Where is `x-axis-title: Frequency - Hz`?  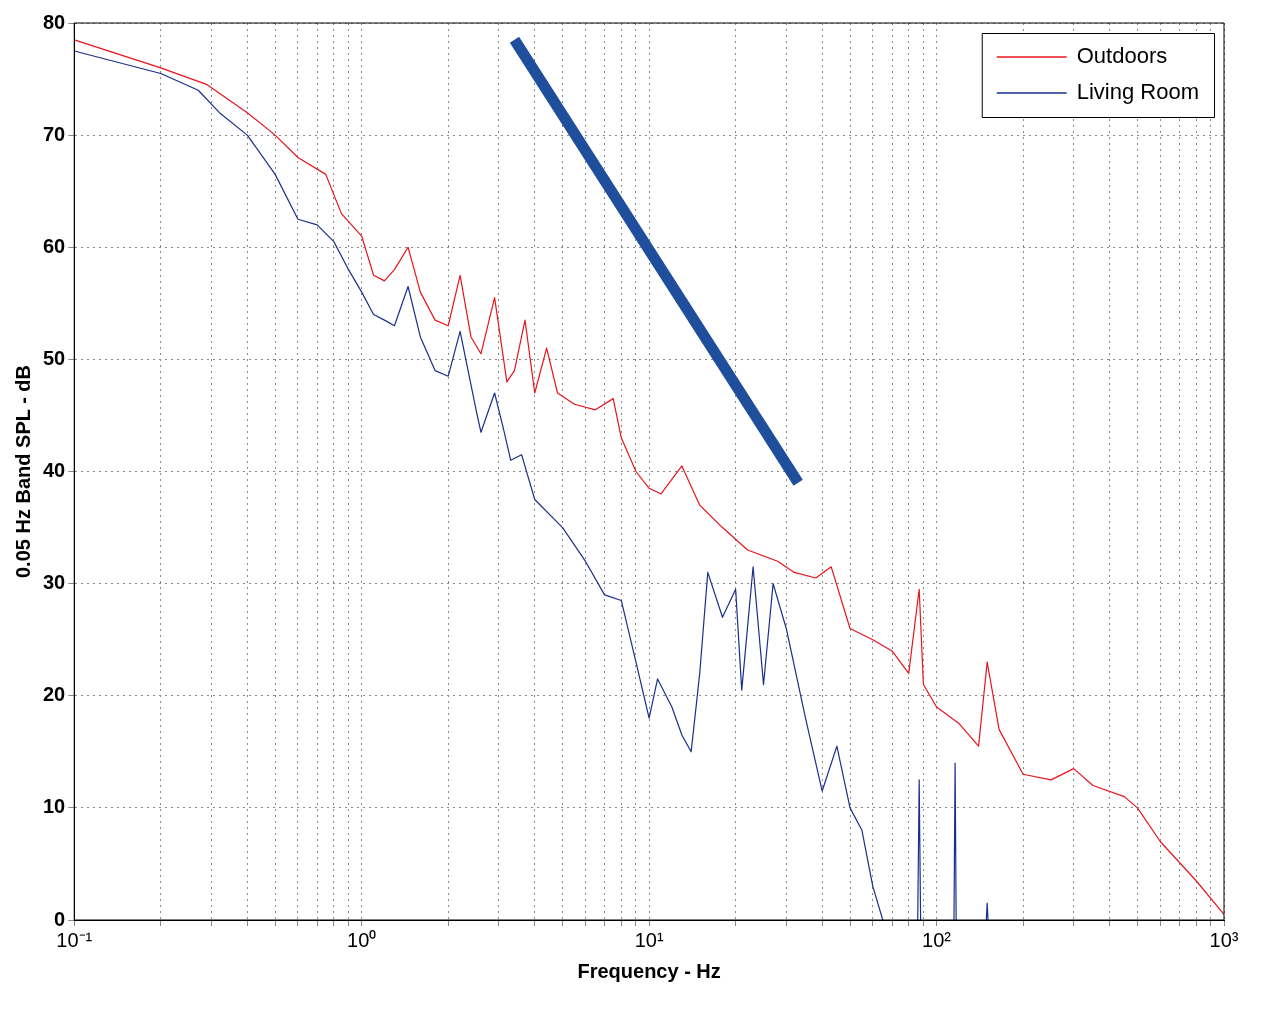 x-axis-title: Frequency - Hz is located at coordinates (649, 970).